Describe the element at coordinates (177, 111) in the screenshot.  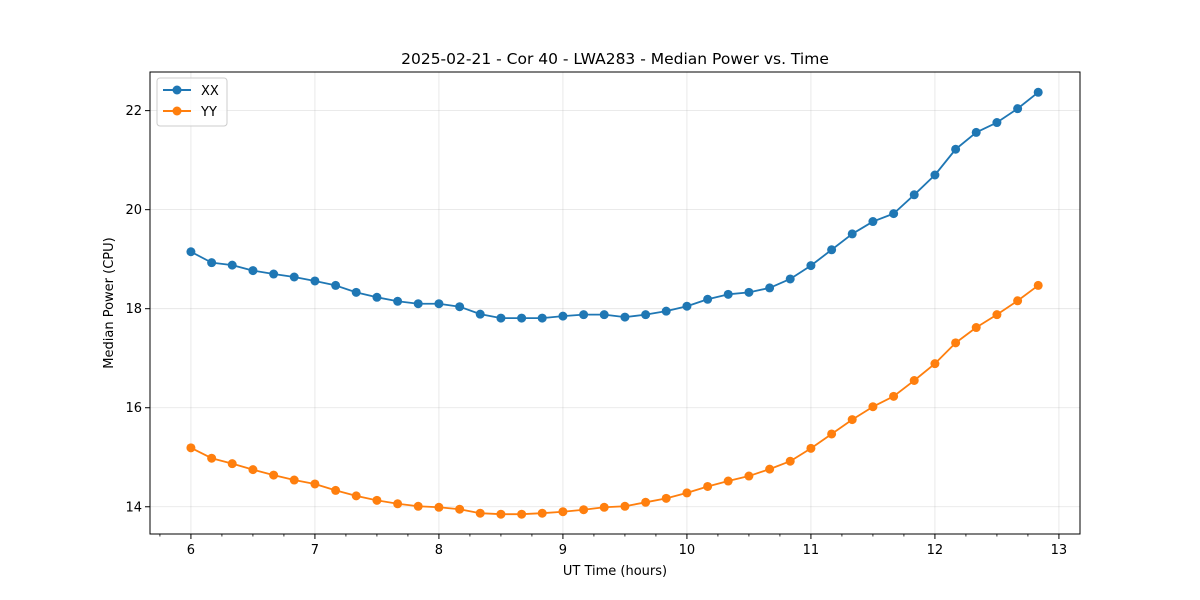
I see `legend-marker-yy` at that location.